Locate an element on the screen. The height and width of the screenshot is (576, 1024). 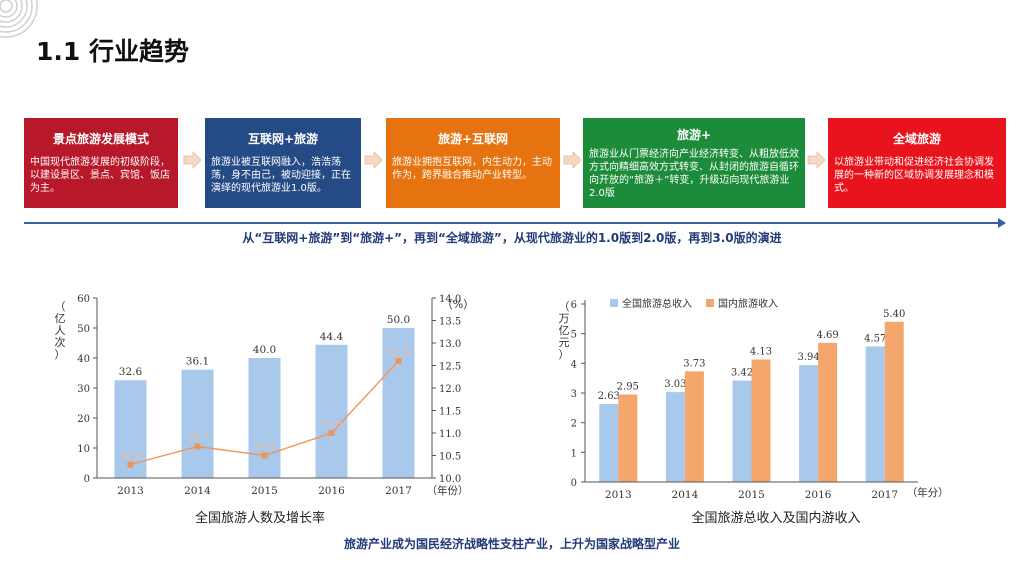
y2-tick-label: 10.0 is located at coordinates (450, 479).